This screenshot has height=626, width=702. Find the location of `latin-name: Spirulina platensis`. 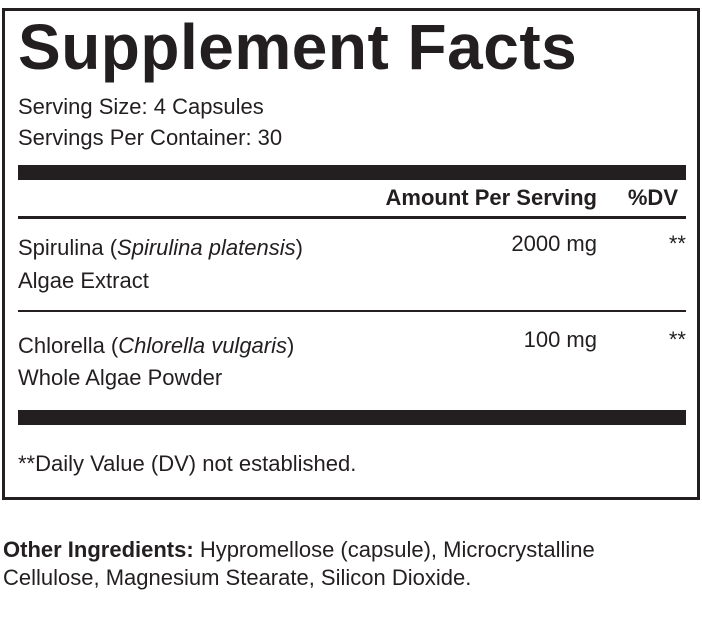

latin-name: Spirulina platensis is located at coordinates (206, 247).